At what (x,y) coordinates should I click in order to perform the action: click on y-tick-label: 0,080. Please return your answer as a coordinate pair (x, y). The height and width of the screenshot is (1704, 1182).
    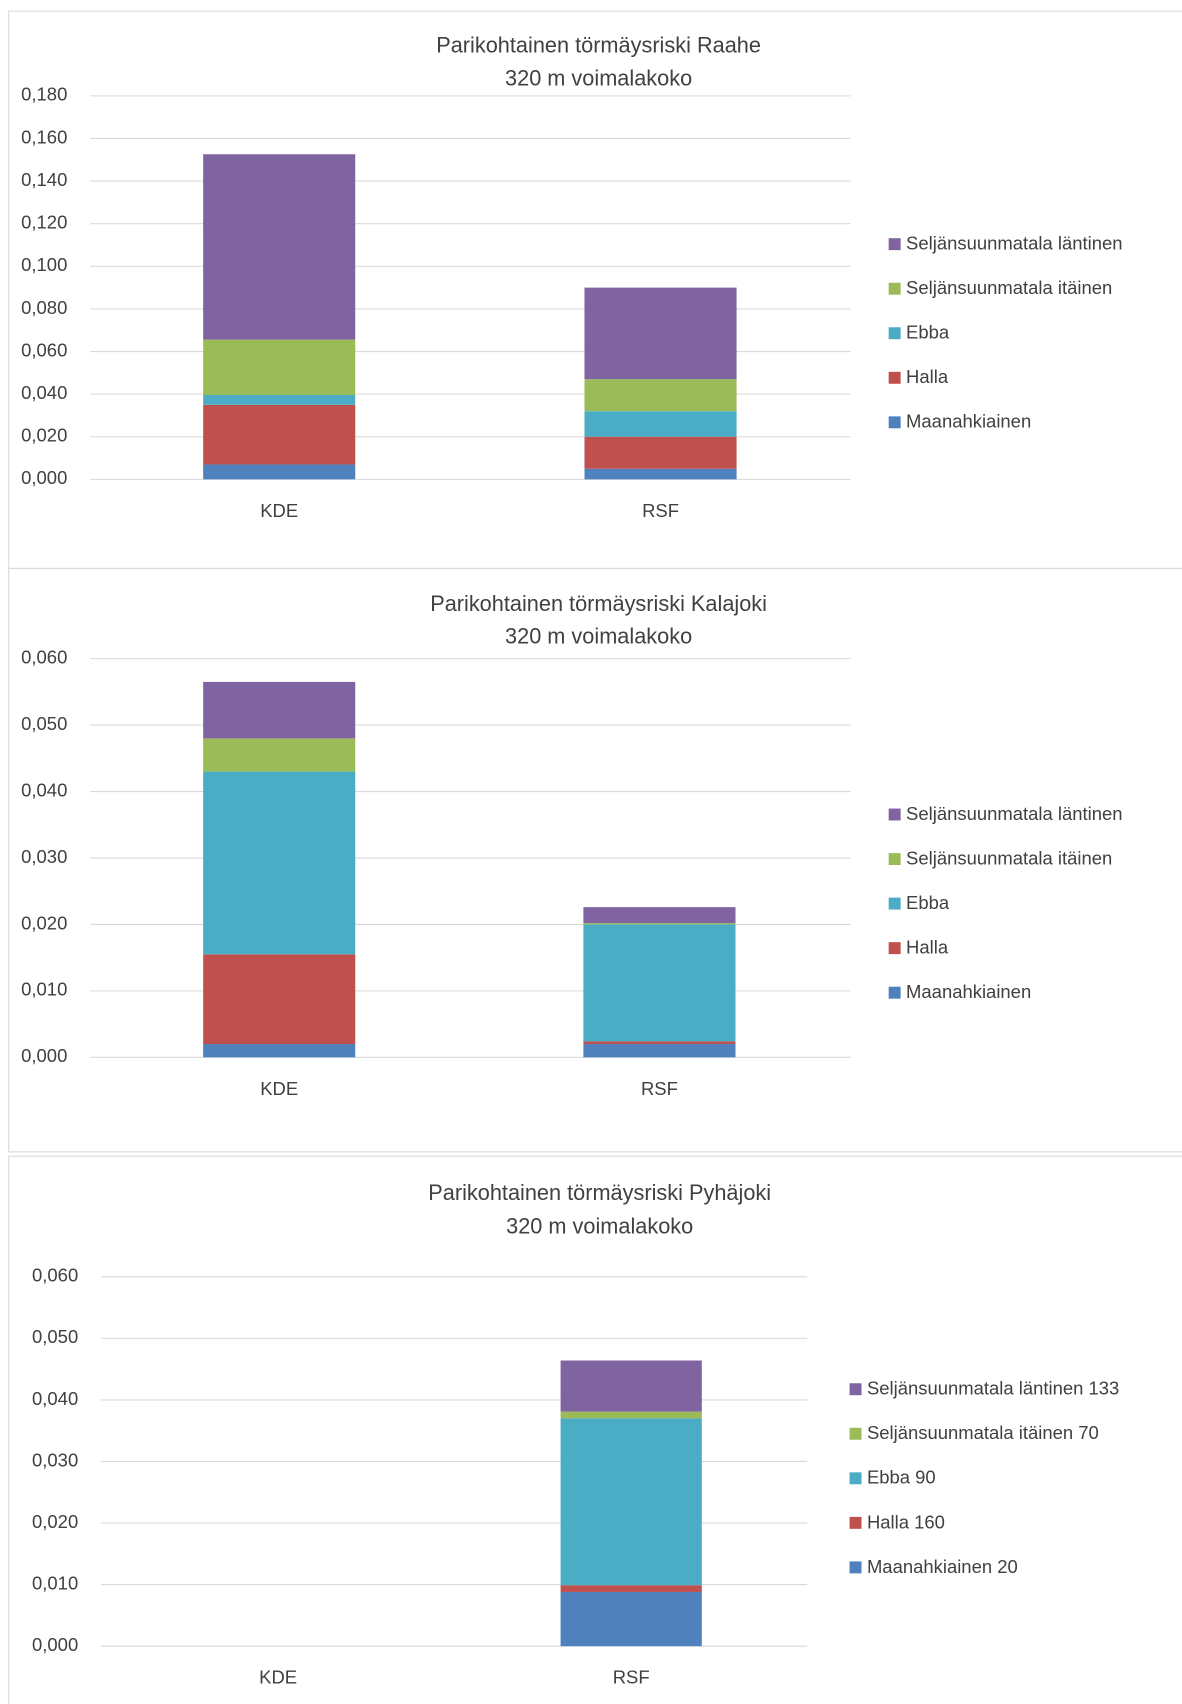
    Looking at the image, I should click on (44, 307).